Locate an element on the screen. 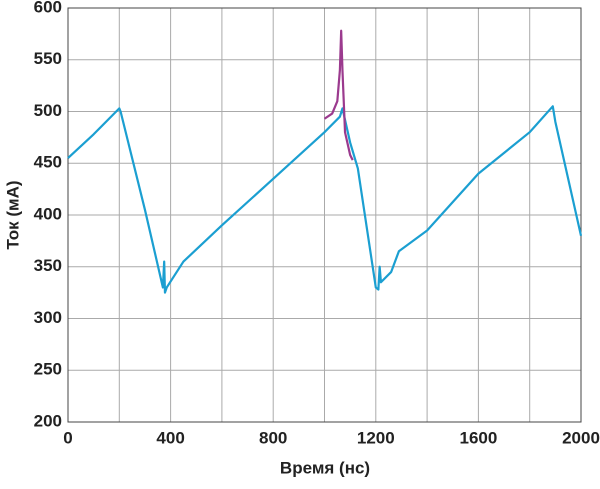  x-tick-label: 800 is located at coordinates (273, 437).